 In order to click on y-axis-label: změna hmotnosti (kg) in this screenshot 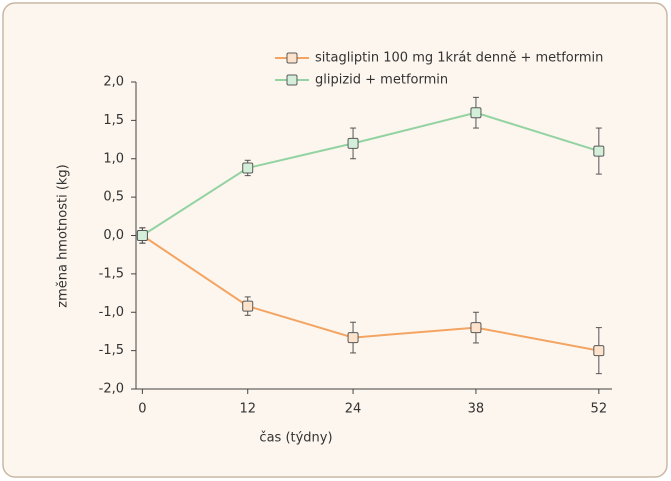, I will do `click(63, 236)`.